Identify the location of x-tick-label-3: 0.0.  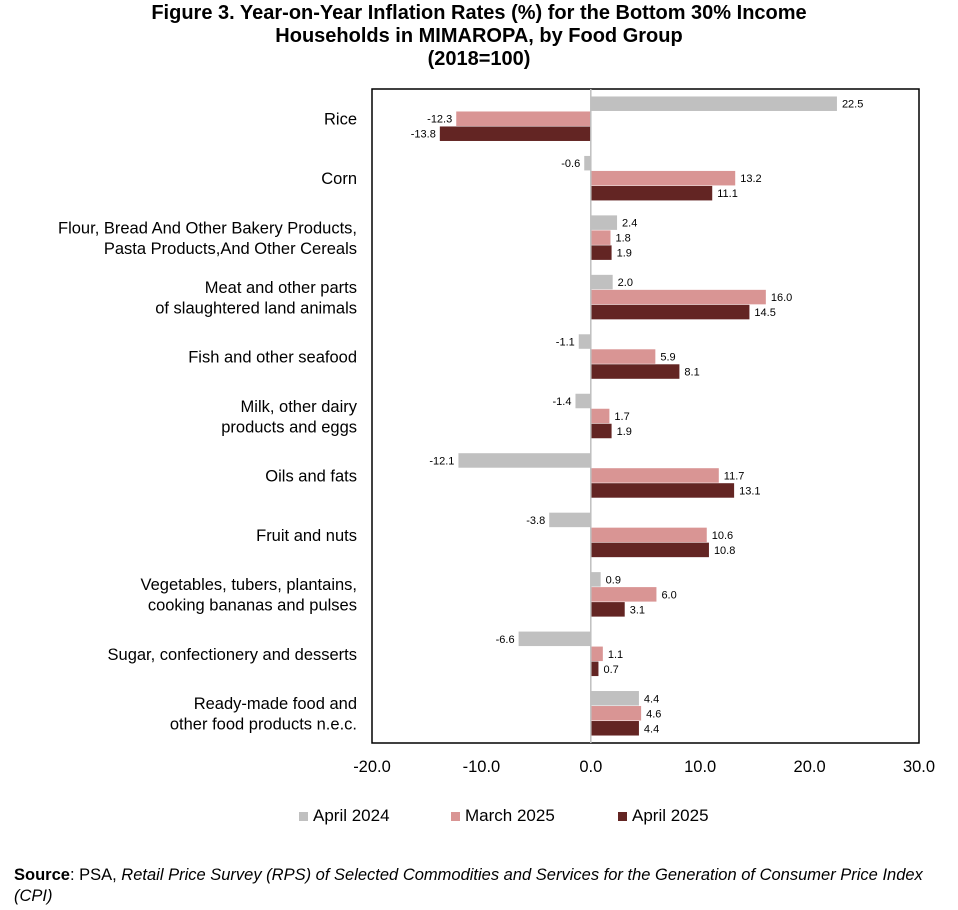
(590, 767).